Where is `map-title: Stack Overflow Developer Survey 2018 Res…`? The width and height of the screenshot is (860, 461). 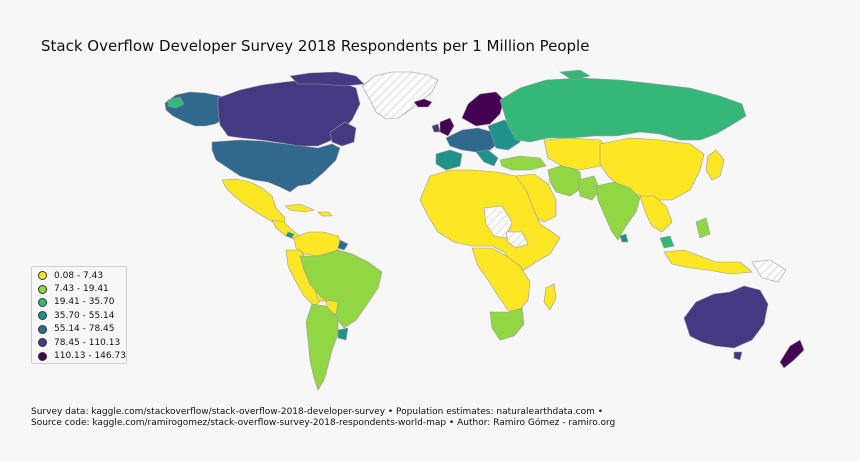
map-title: Stack Overflow Developer Survey 2018 Res… is located at coordinates (315, 46).